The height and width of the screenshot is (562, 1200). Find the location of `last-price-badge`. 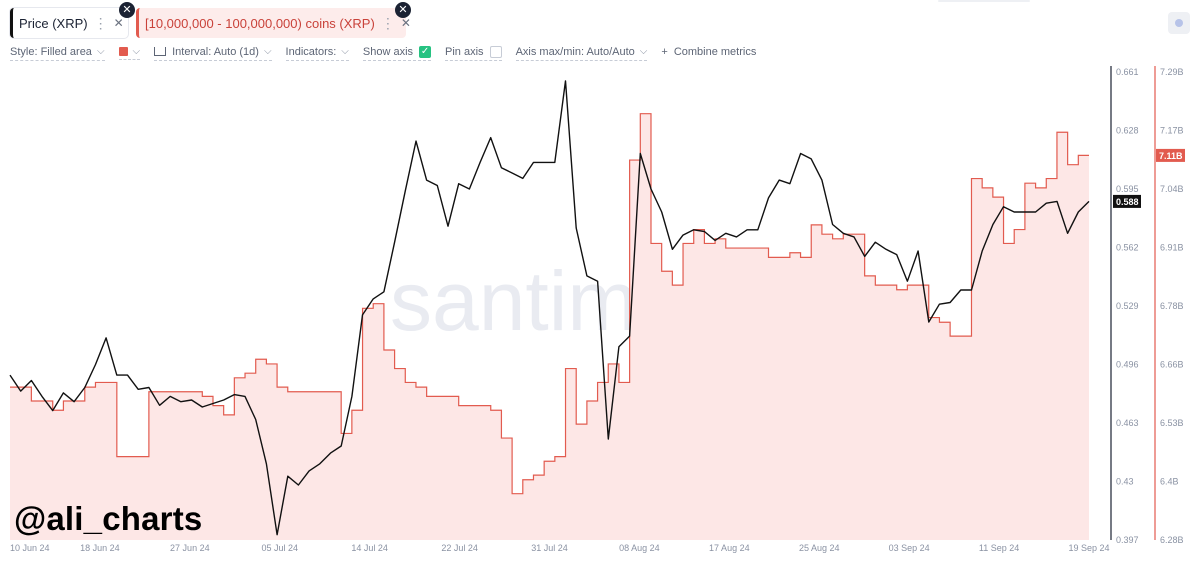

last-price-badge is located at coordinates (1127, 201).